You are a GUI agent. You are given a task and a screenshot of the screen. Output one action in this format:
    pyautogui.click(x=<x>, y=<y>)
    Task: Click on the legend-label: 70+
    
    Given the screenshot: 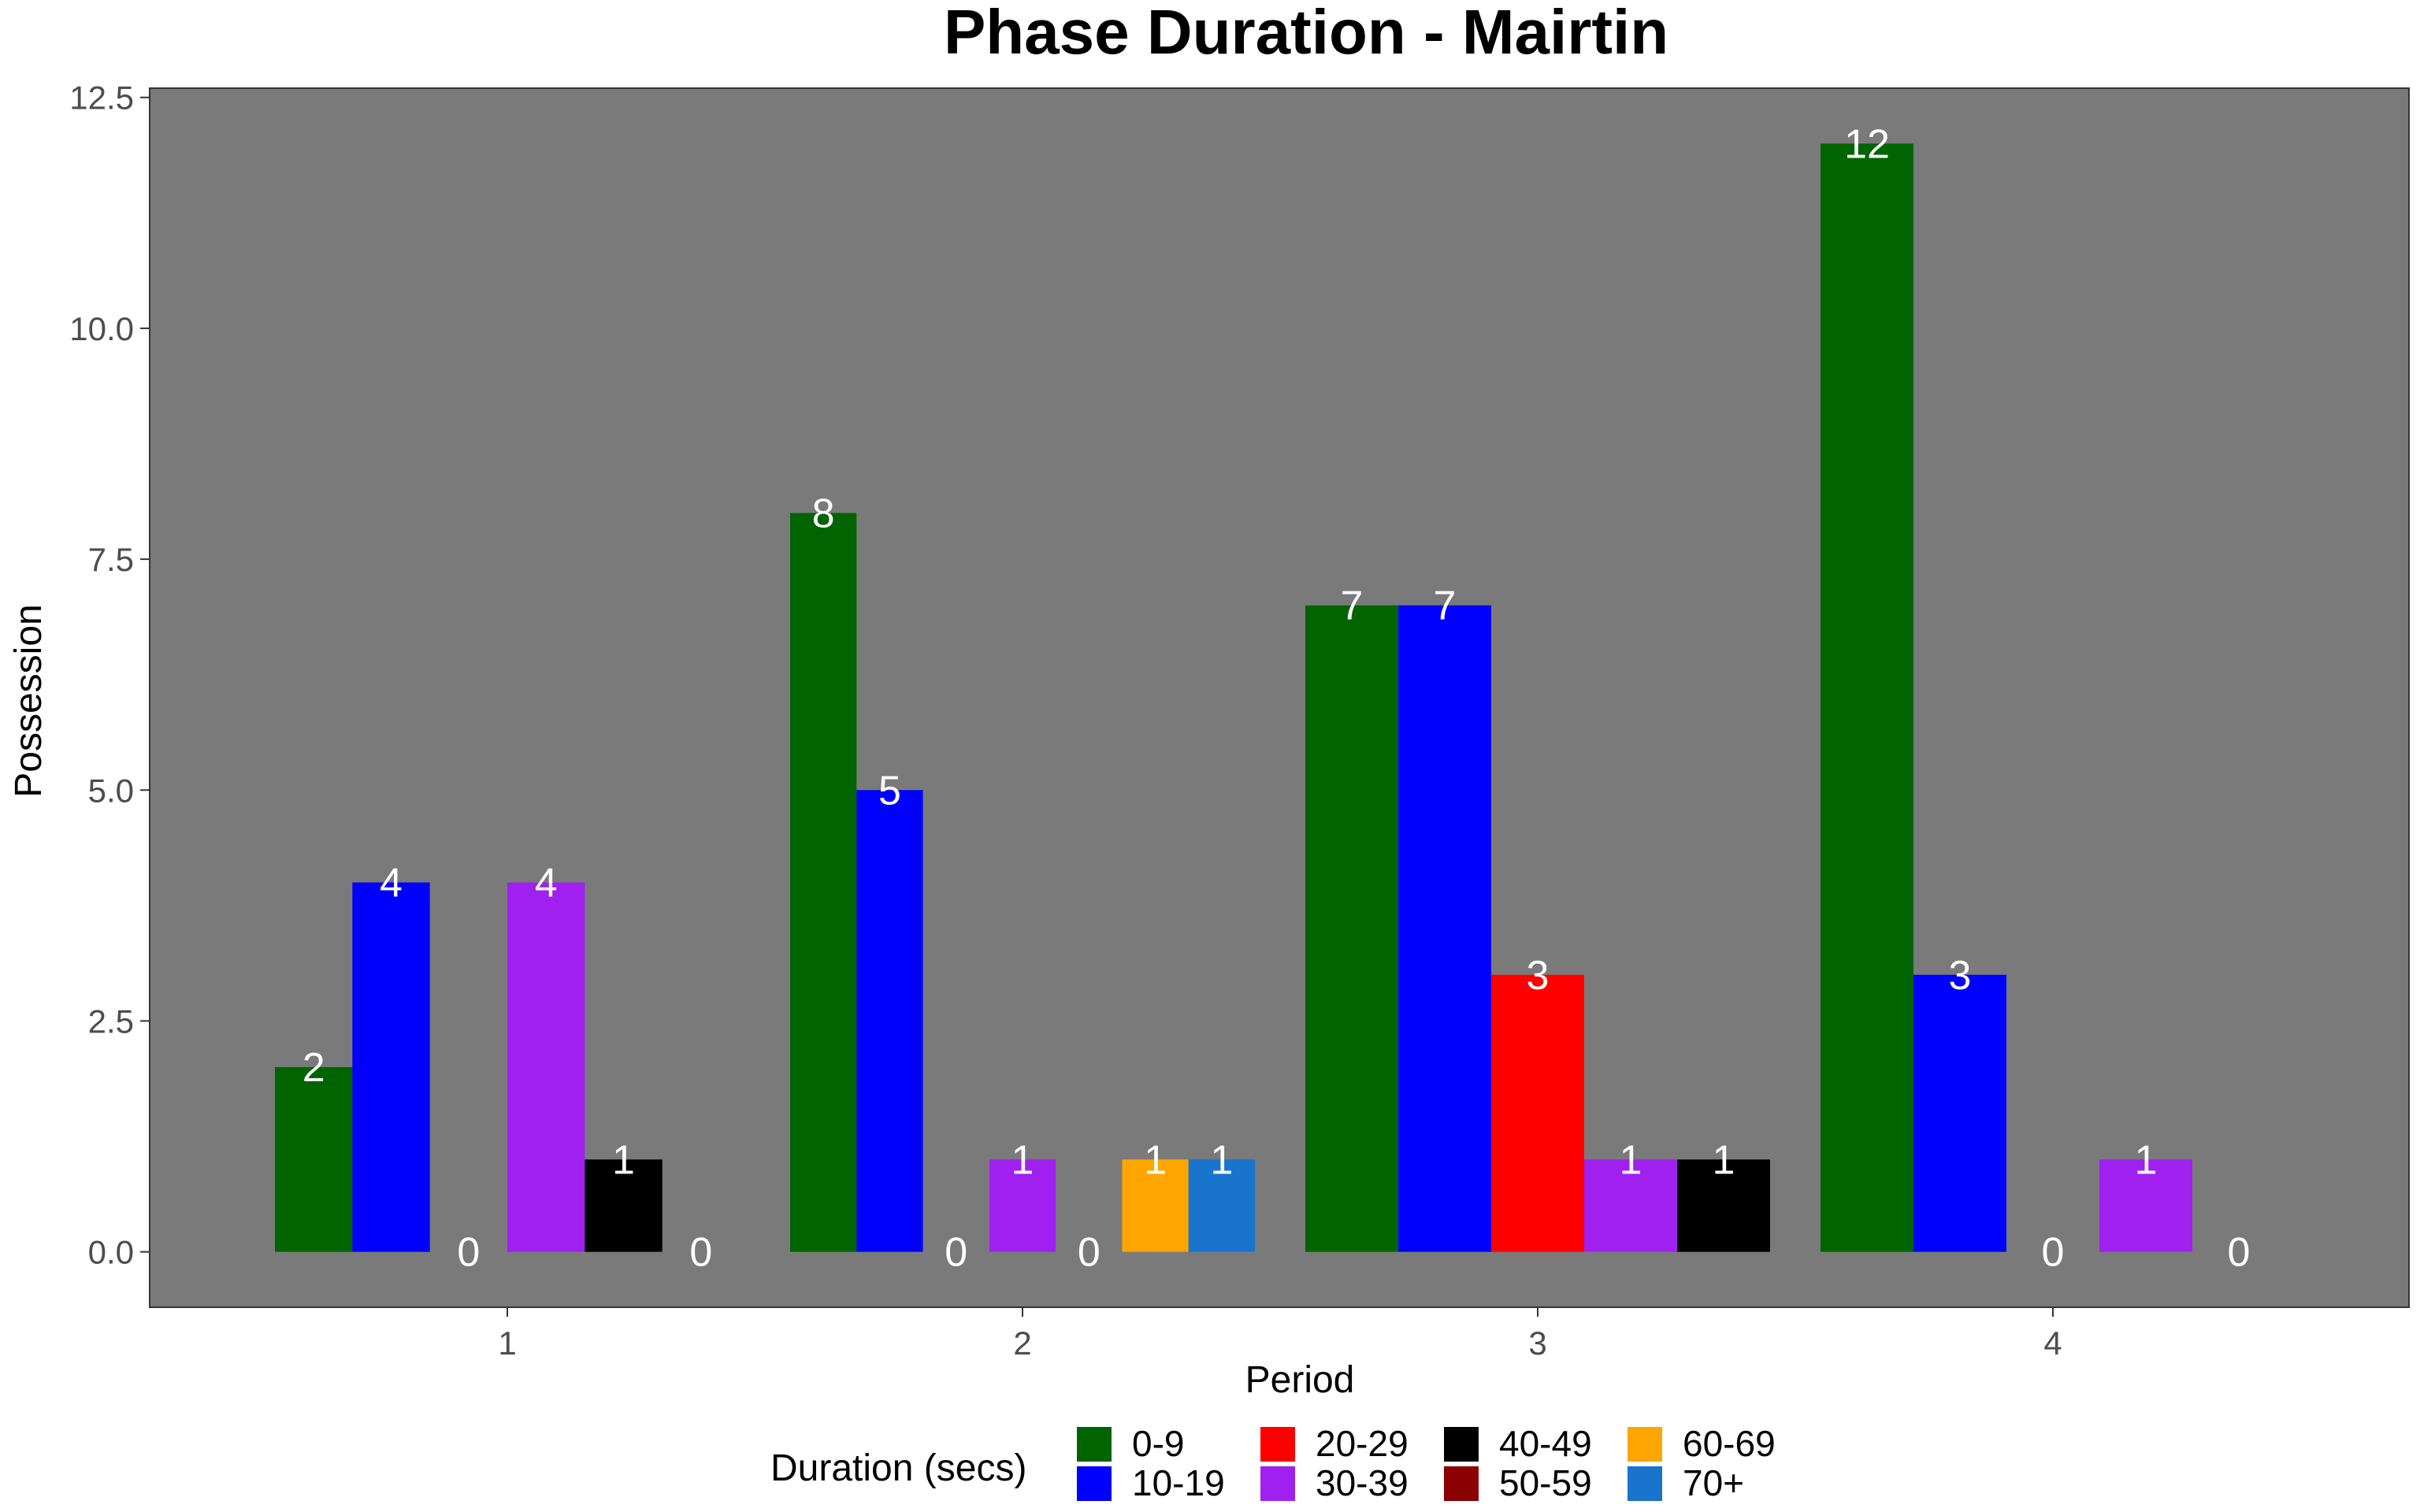 What is the action you would take?
    pyautogui.click(x=1713, y=1482)
    